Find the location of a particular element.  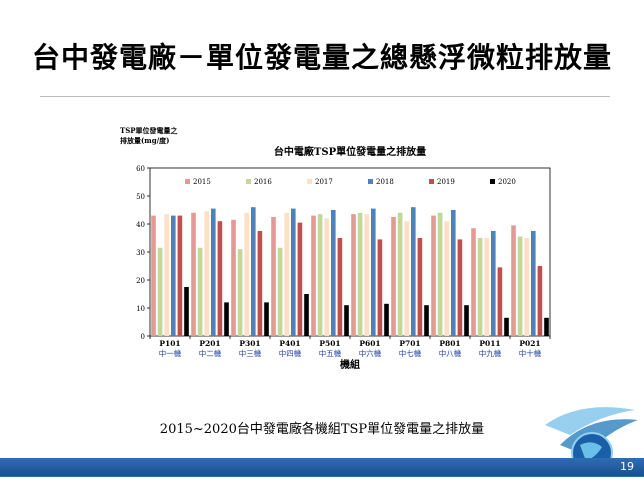

y-axis-label: TSP單位發電量之 排放量(mg/度) is located at coordinates (149, 136).